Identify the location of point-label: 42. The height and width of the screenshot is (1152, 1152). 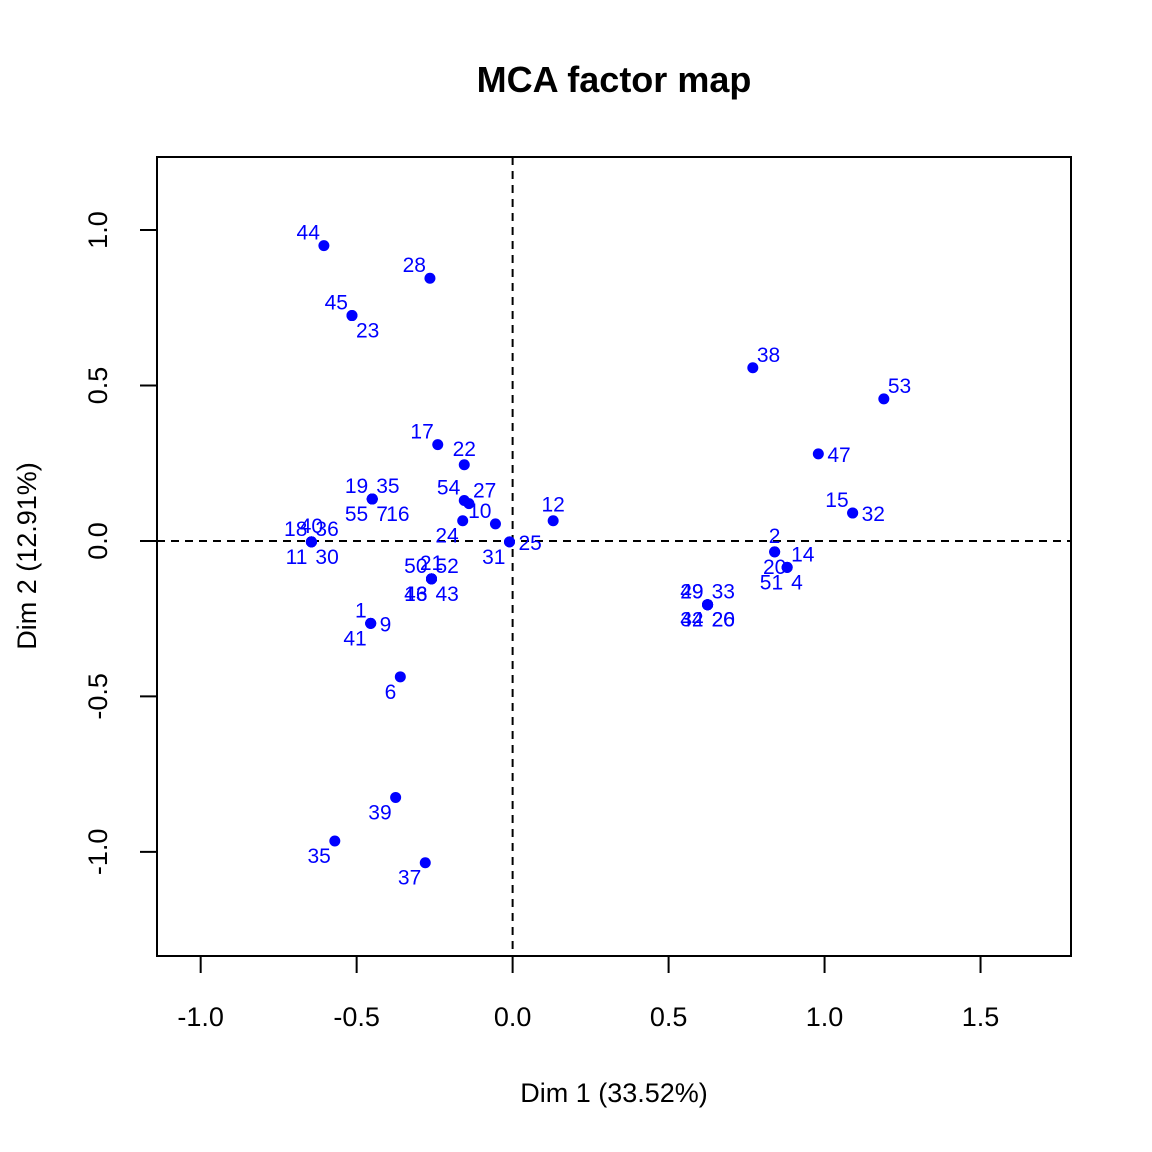
(691, 620).